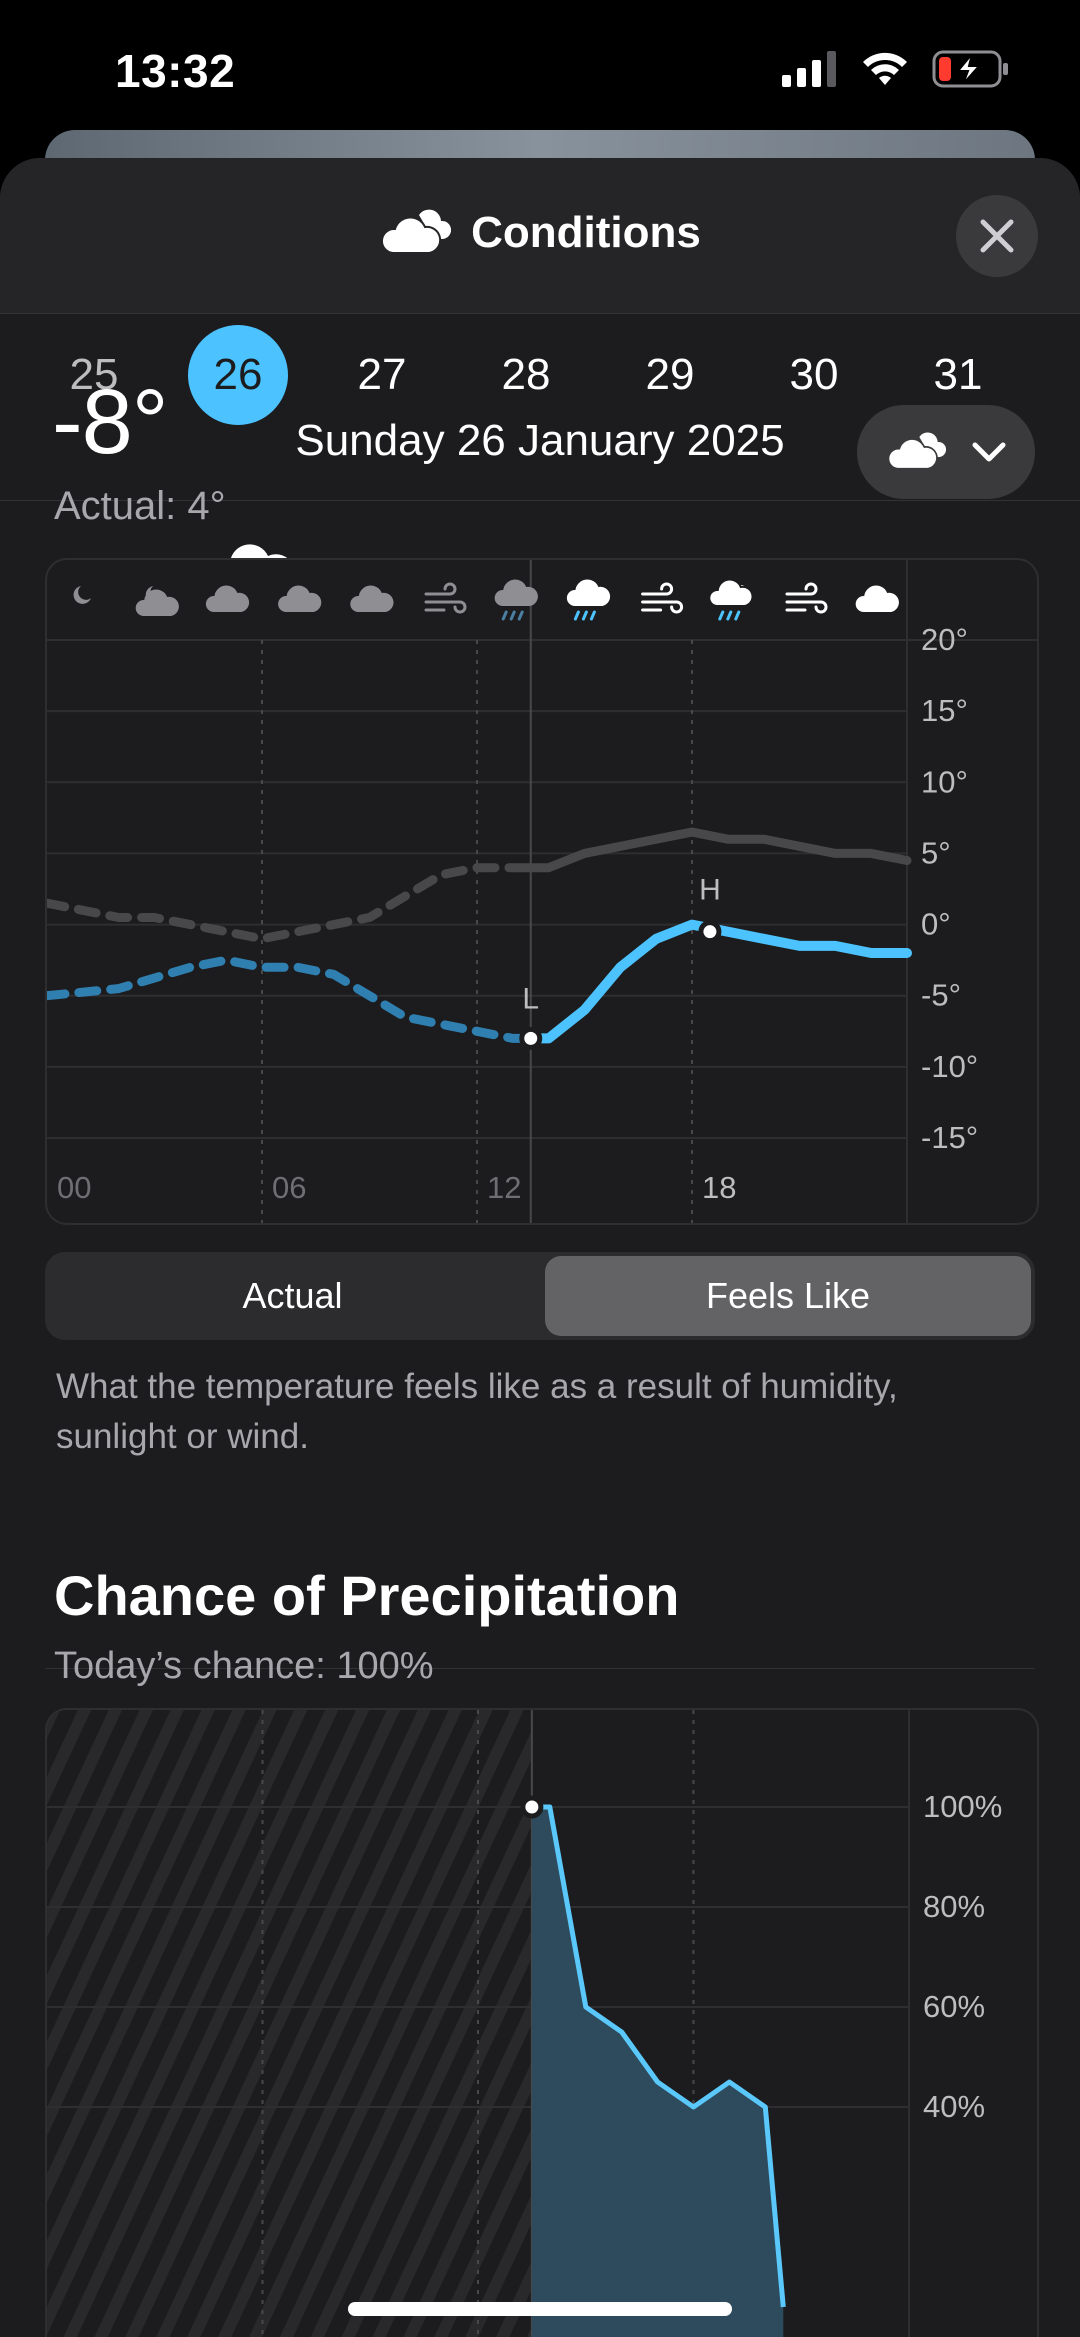 This screenshot has width=1080, height=2337. What do you see at coordinates (540, 440) in the screenshot?
I see `selected-date: Sunday 26 January 2025` at bounding box center [540, 440].